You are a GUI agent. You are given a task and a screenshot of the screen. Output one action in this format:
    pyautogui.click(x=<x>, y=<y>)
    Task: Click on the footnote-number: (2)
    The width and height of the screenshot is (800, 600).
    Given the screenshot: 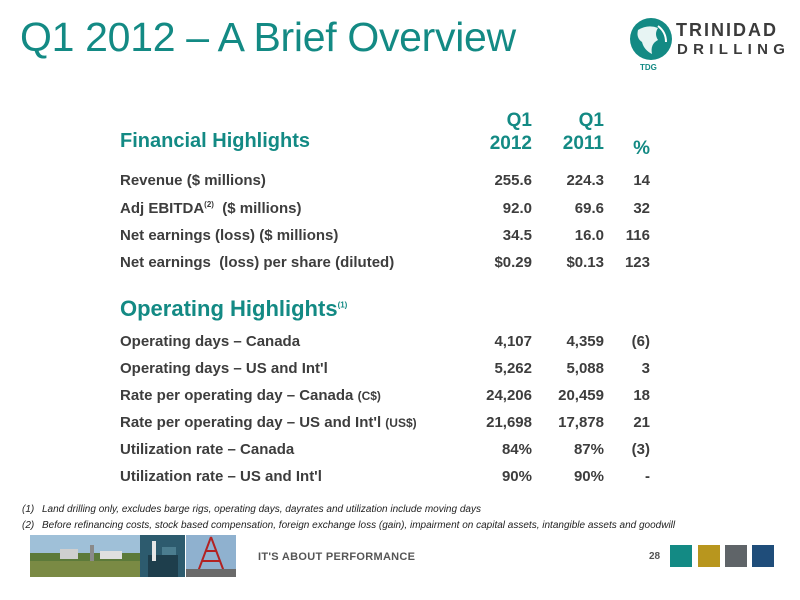 What is the action you would take?
    pyautogui.click(x=28, y=525)
    